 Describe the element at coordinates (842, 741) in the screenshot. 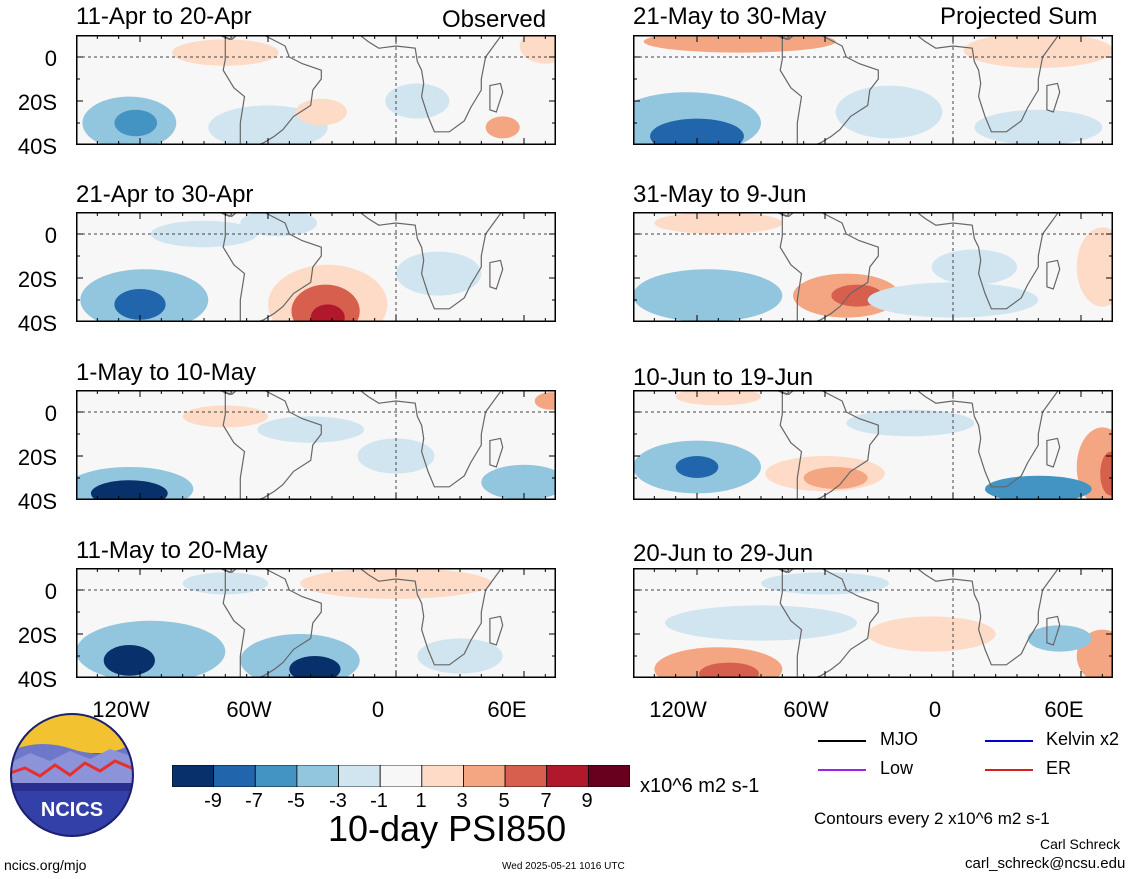

I see `legend-line-mjo` at that location.